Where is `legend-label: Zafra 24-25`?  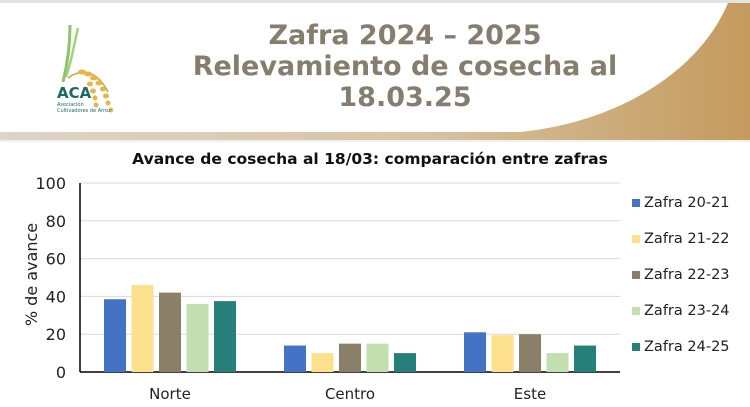 legend-label: Zafra 24-25 is located at coordinates (687, 347).